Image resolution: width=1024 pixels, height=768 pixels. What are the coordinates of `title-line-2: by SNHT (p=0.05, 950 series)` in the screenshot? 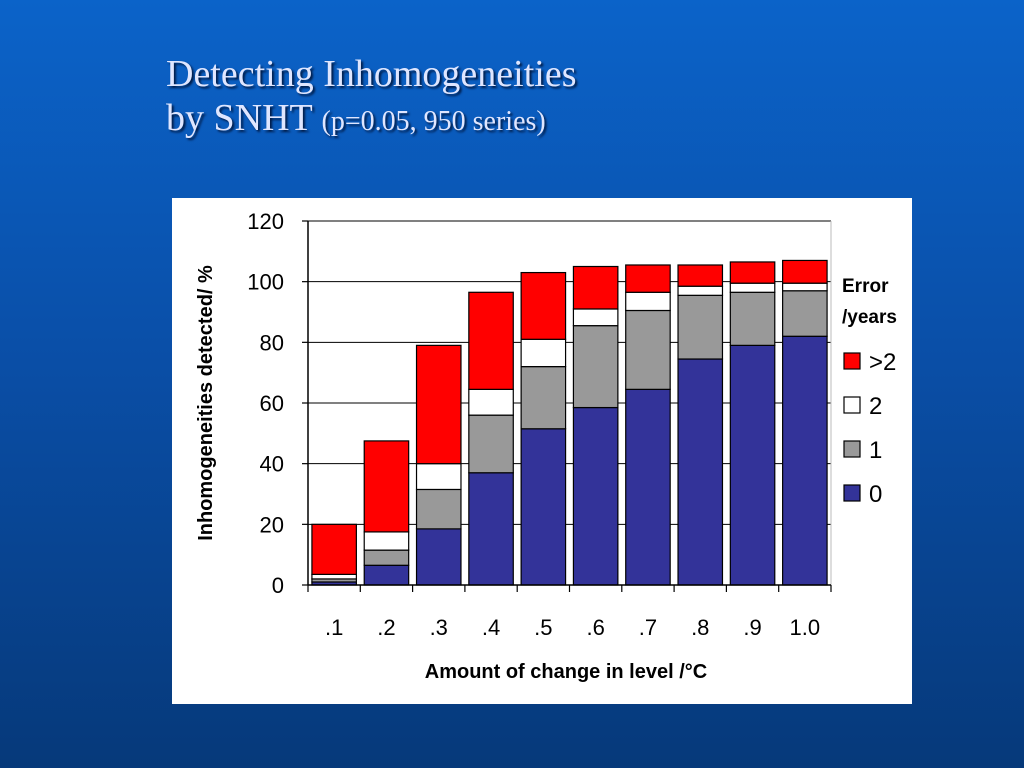 It's located at (371, 120).